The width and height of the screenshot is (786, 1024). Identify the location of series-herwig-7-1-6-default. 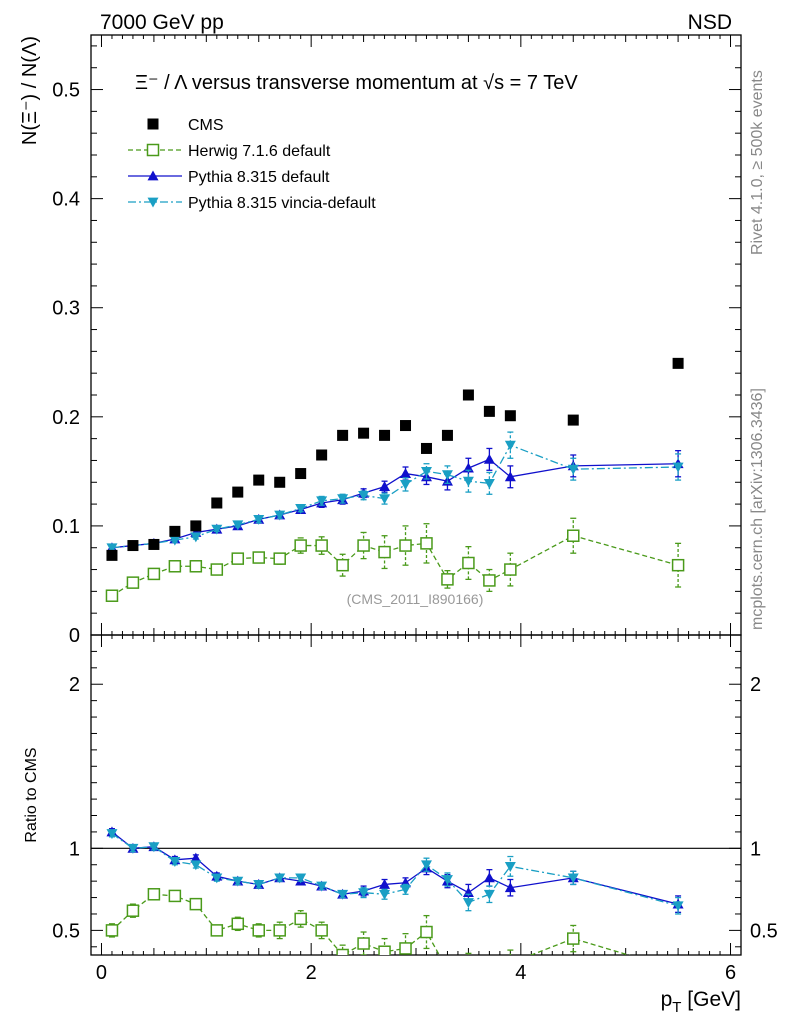
(395, 559).